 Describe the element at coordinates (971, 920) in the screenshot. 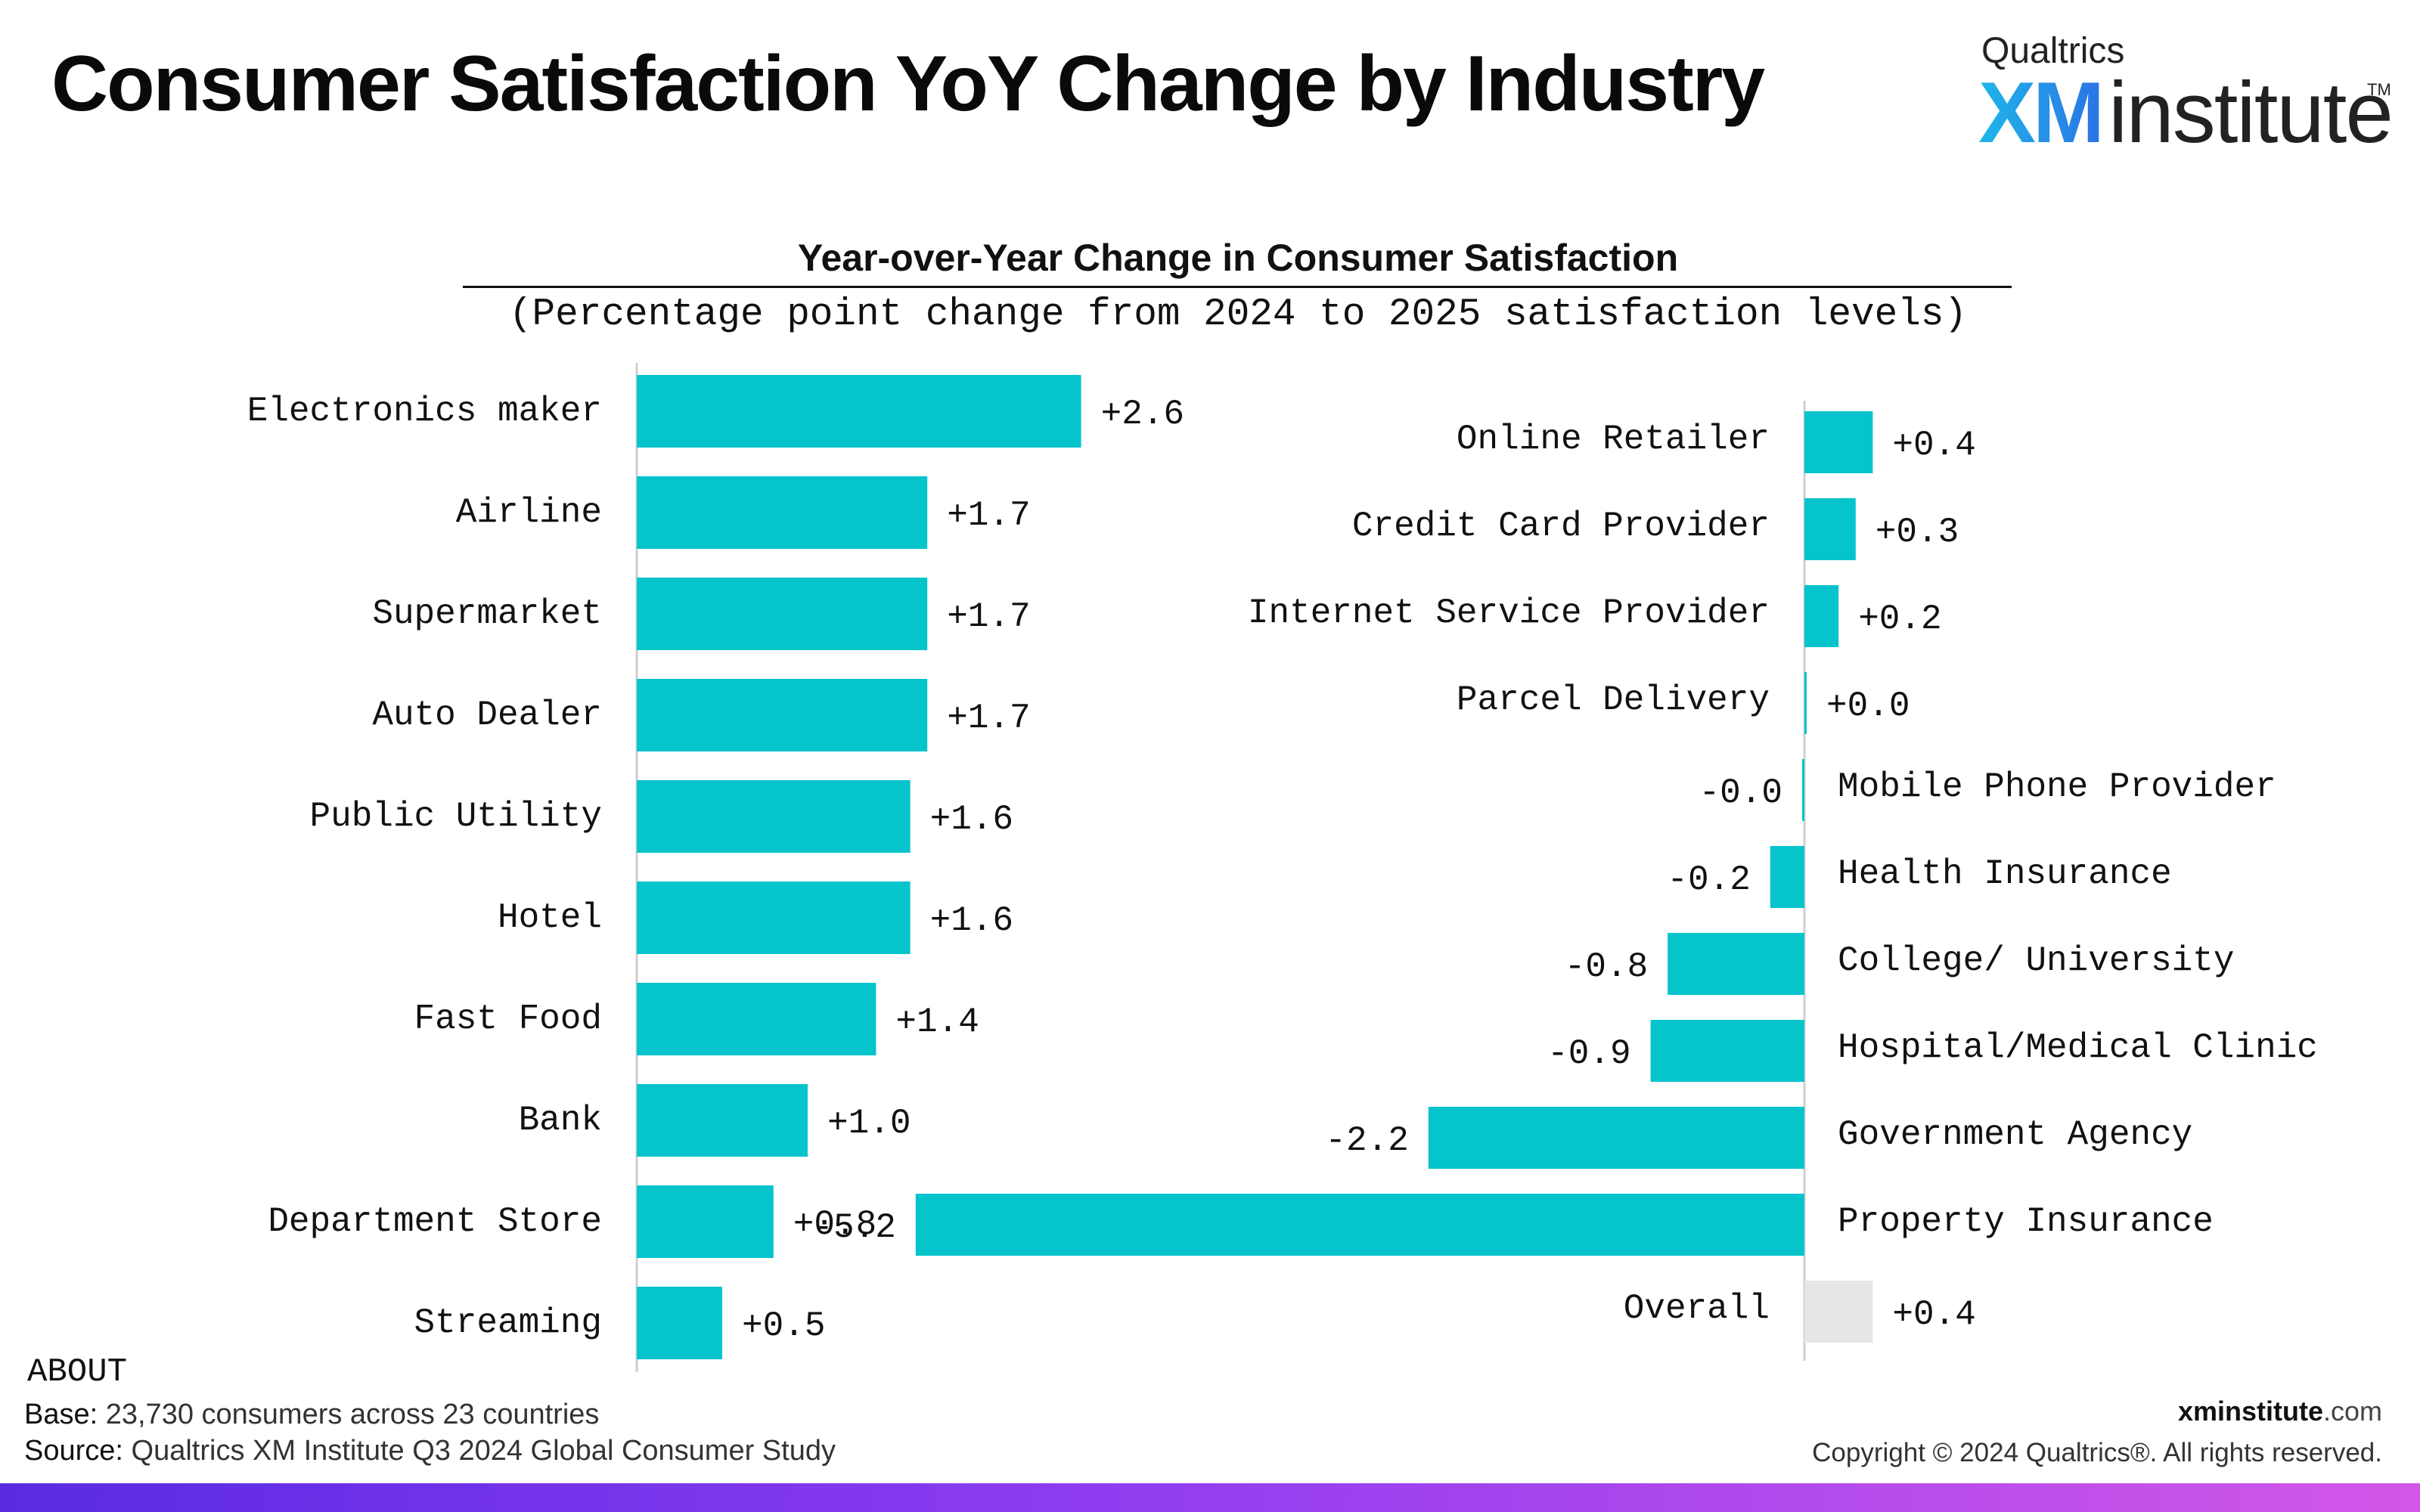

I see `data-label-5: +1.6` at that location.